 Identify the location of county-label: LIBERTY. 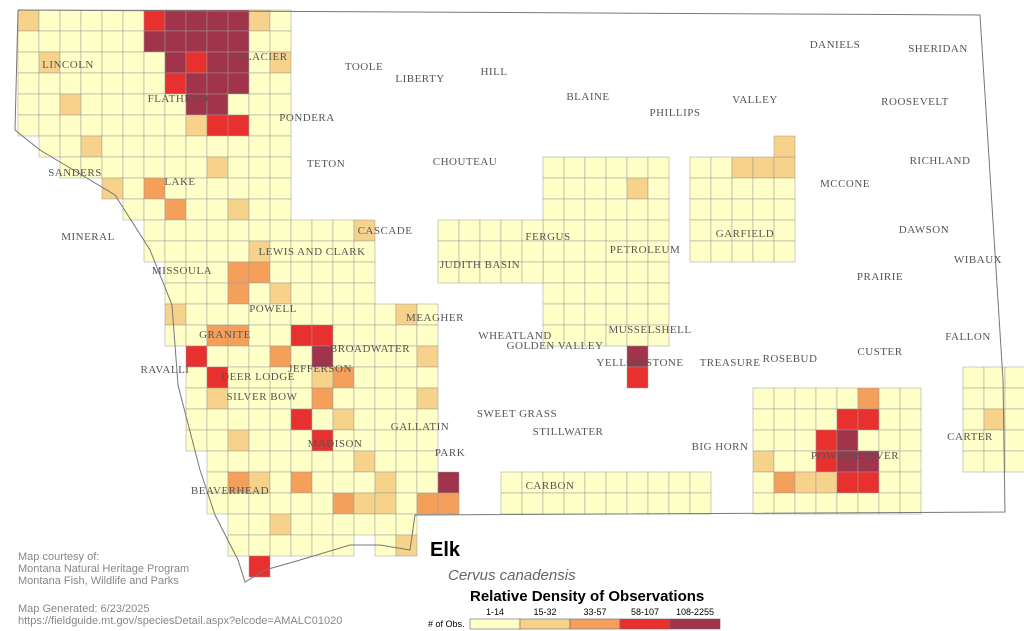
(419, 79).